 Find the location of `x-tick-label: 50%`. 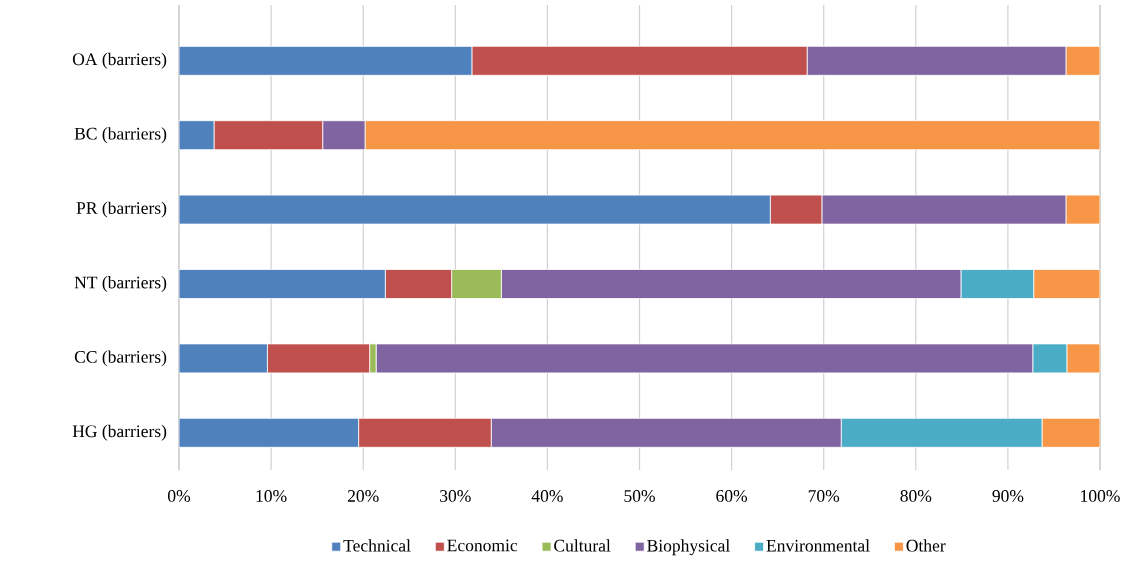

x-tick-label: 50% is located at coordinates (639, 496).